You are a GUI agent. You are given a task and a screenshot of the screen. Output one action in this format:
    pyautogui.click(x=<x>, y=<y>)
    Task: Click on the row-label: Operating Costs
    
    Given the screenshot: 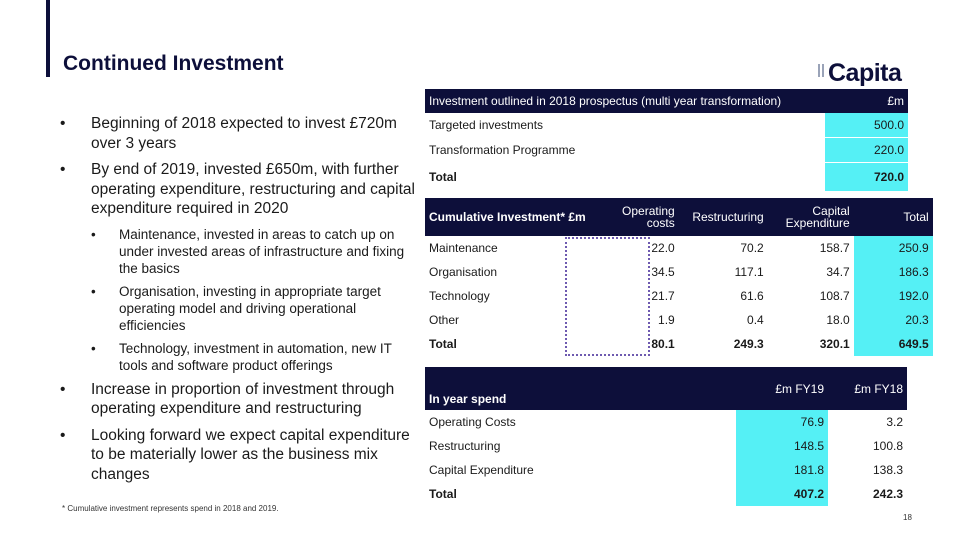 What is the action you would take?
    pyautogui.click(x=472, y=422)
    